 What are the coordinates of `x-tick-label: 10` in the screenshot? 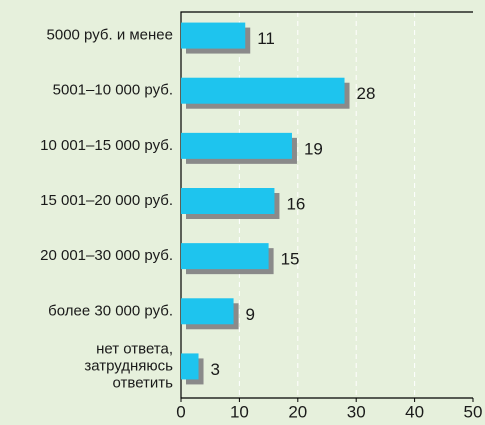 It's located at (239, 411).